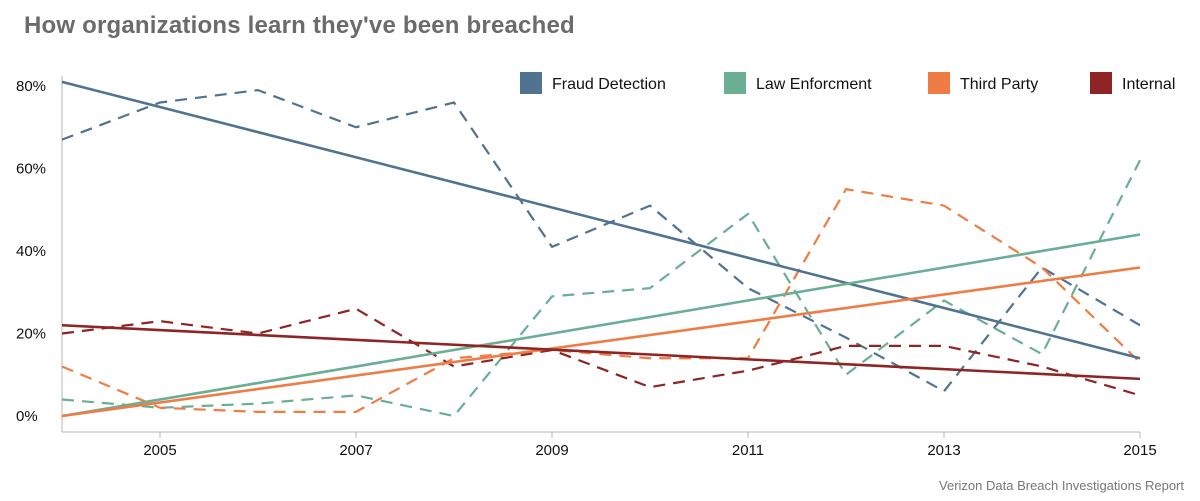 This screenshot has width=1200, height=501. I want to click on x-tick-label: 2015, so click(1139, 450).